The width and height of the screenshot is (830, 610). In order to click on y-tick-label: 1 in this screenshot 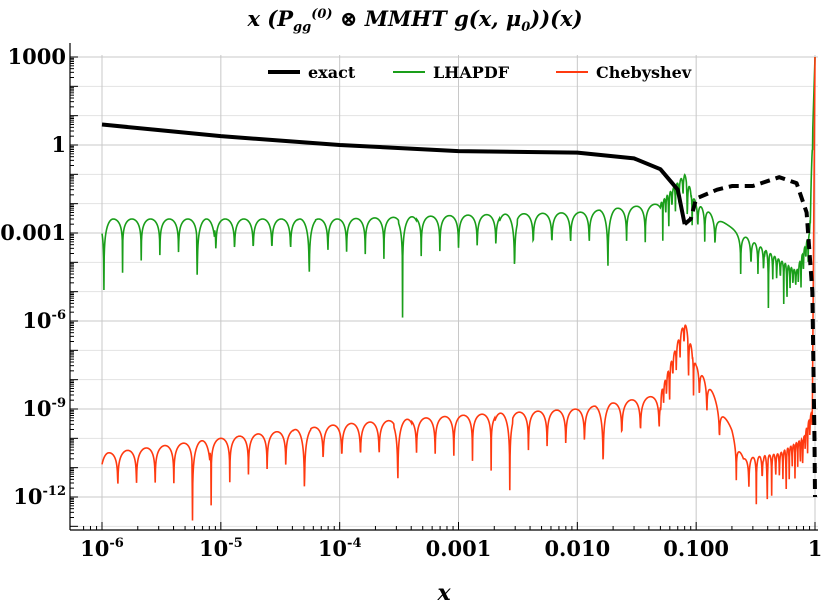, I will do `click(58, 144)`.